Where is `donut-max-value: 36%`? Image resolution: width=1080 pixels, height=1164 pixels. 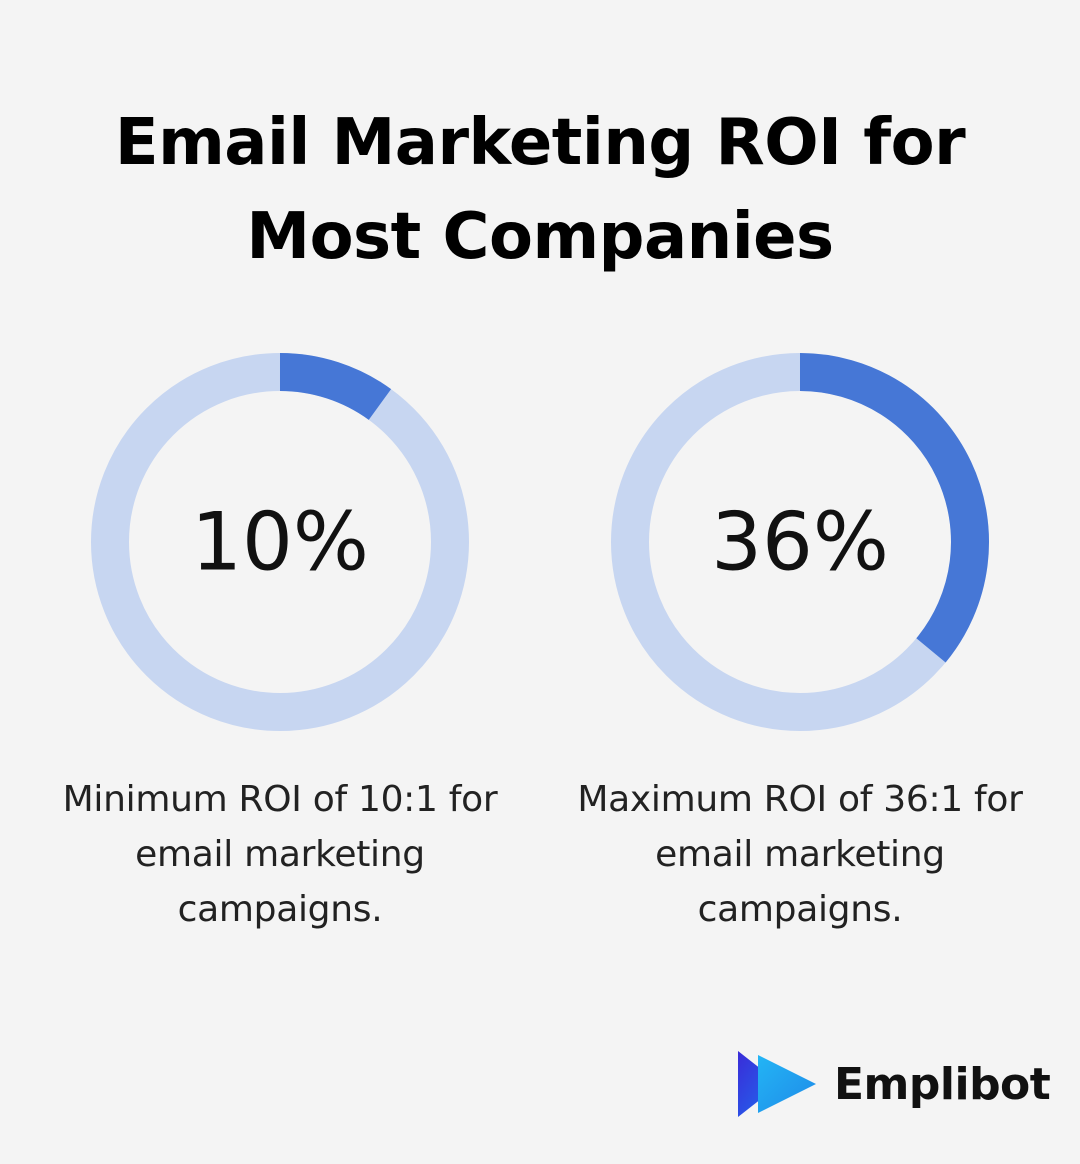 donut-max-value: 36% is located at coordinates (800, 542).